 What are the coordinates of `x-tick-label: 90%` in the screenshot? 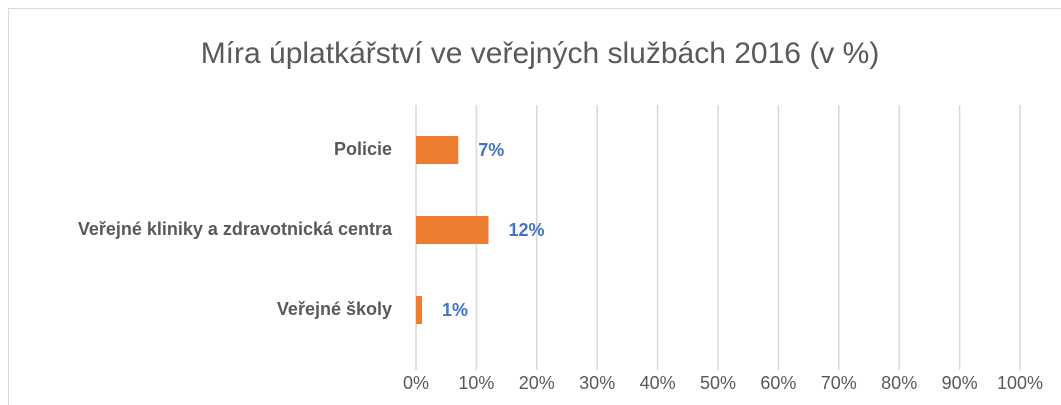 It's located at (960, 383).